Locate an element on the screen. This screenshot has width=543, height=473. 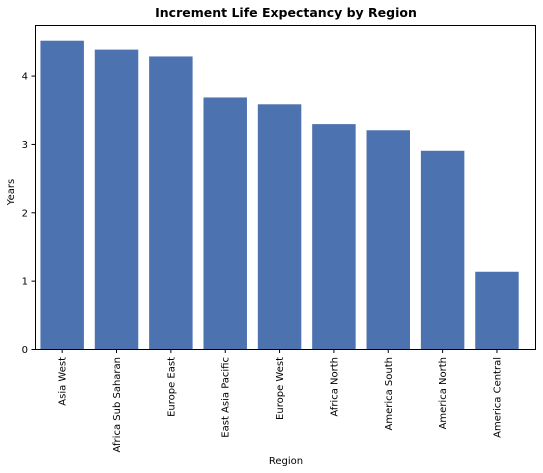
x-tick-label: America Central is located at coordinates (497, 397).